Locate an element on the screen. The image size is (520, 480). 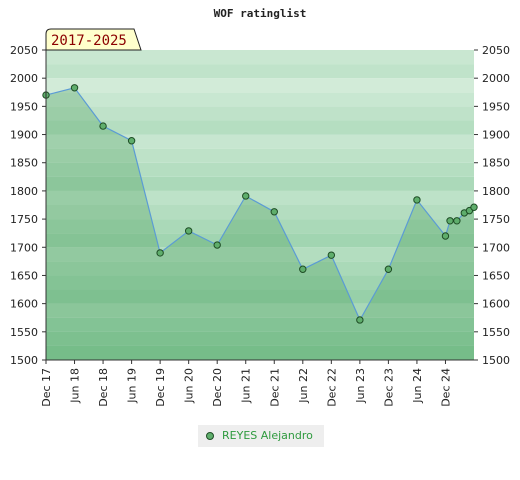
y-tick-label: 2050 is located at coordinates (24, 50).